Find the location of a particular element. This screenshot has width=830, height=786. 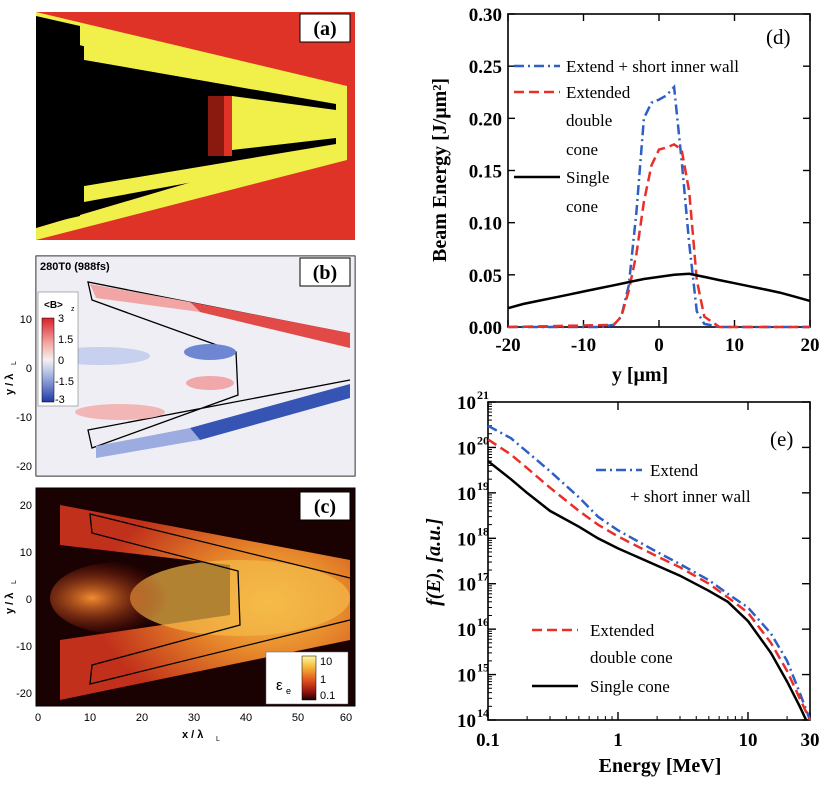

panel-c-cb-tick: 0.1 is located at coordinates (327, 696).